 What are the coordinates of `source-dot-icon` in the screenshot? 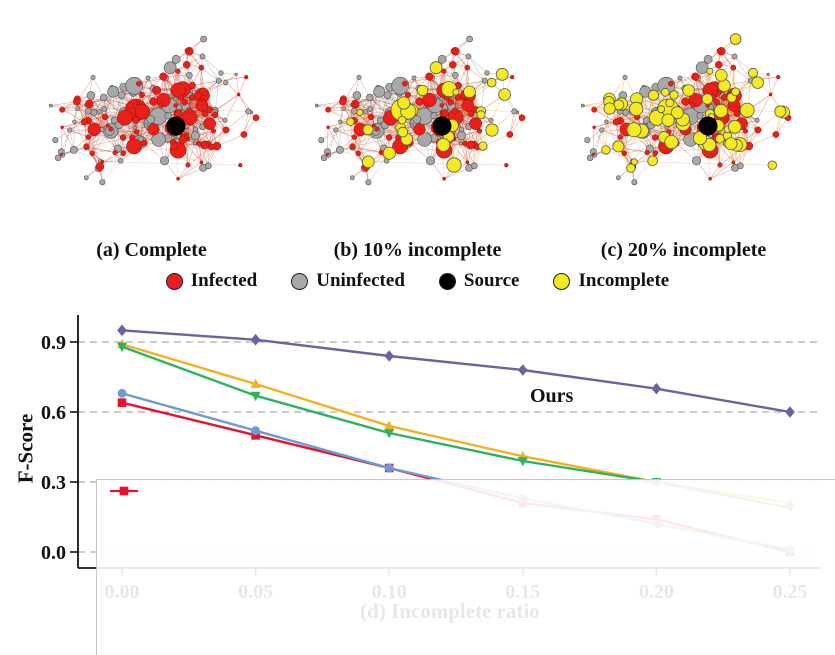 It's located at (447, 281).